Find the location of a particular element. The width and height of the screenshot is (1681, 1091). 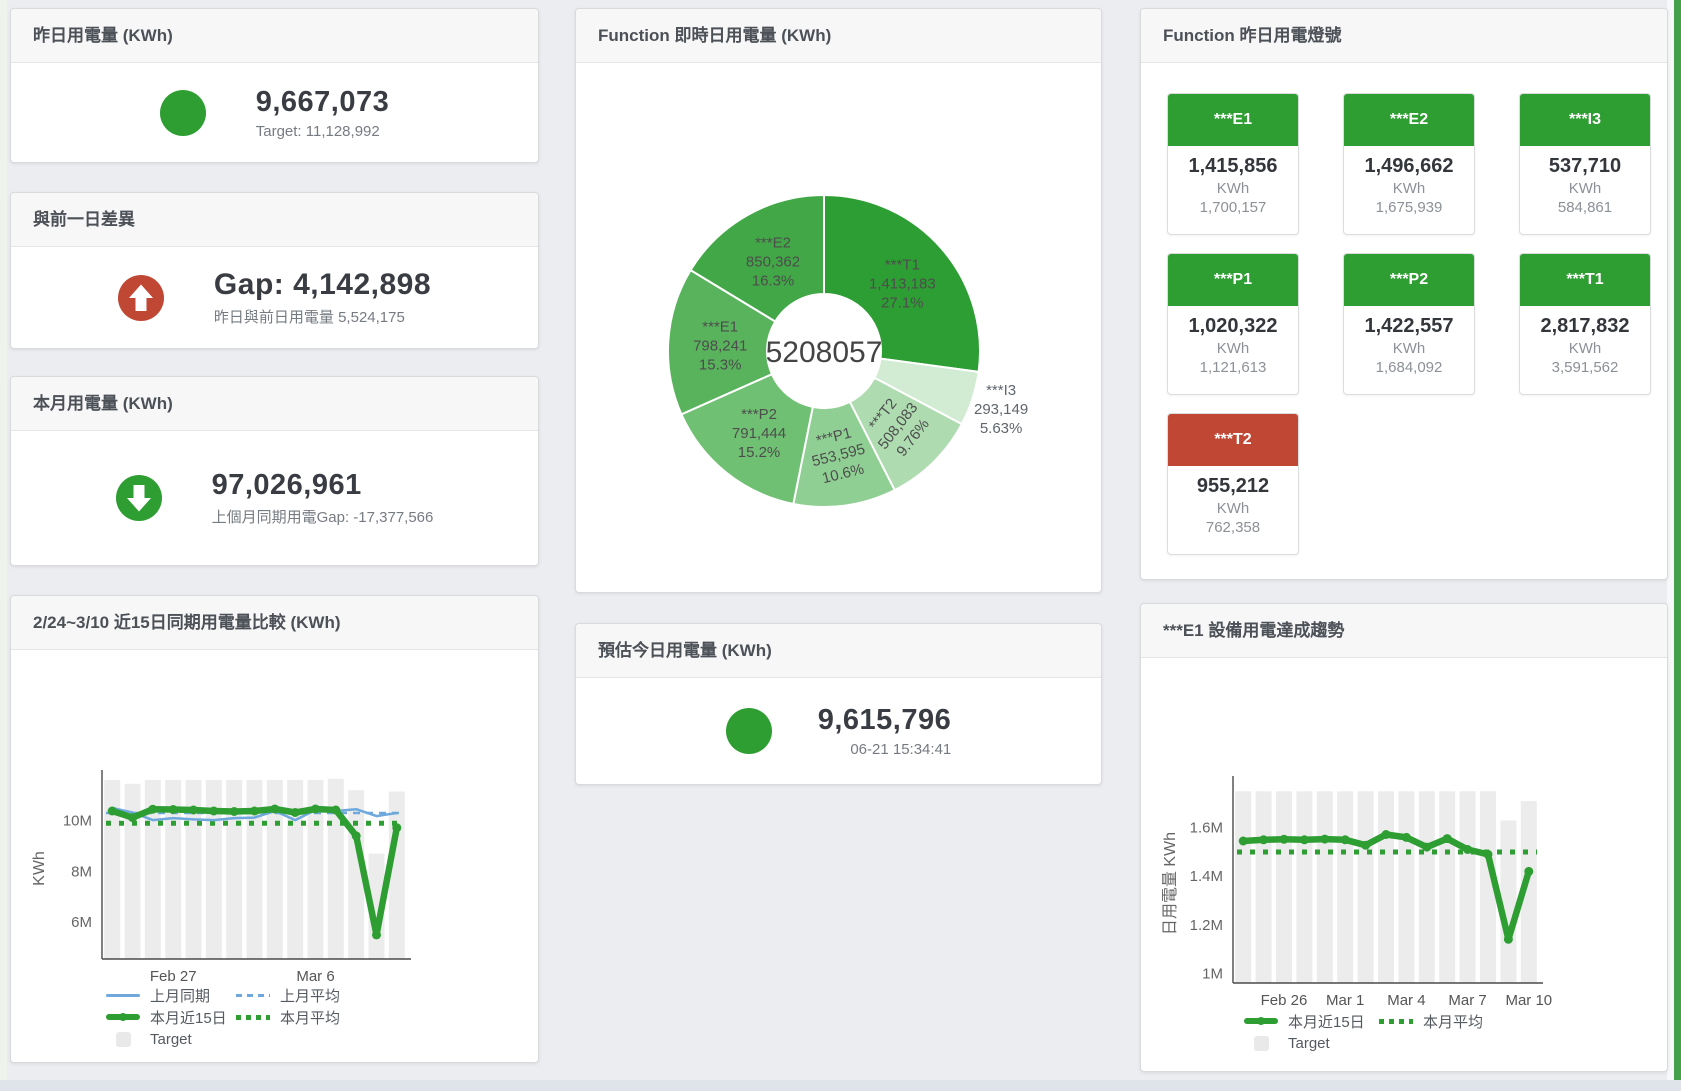

lamp-tile-target: 1,684,092 is located at coordinates (1409, 367).